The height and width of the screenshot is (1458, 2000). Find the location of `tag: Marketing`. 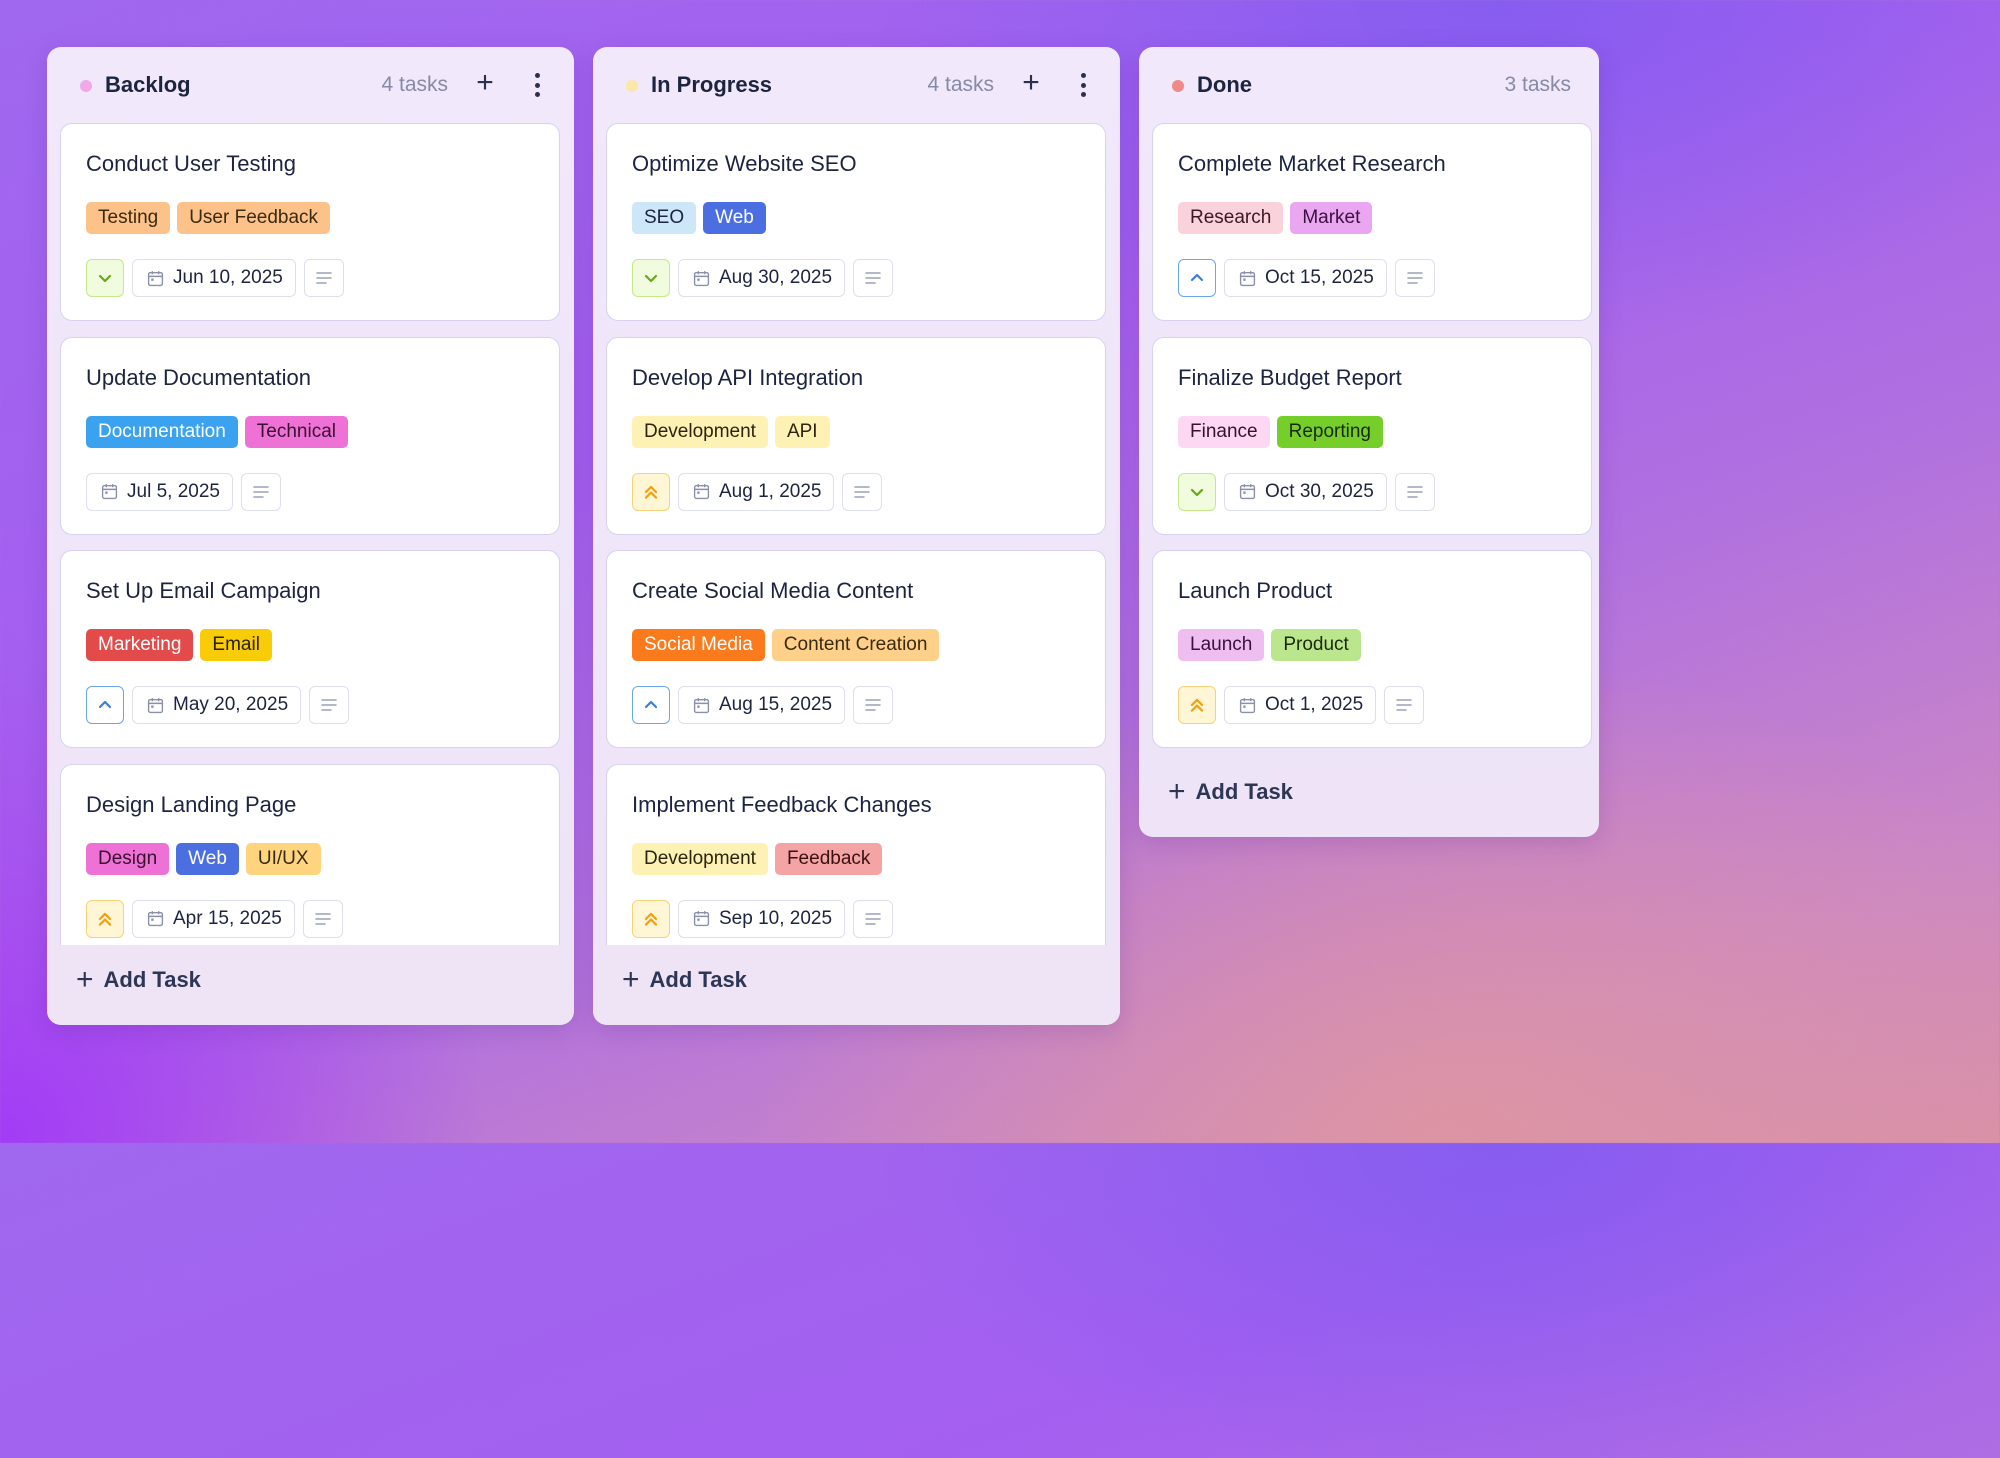

tag: Marketing is located at coordinates (140, 645).